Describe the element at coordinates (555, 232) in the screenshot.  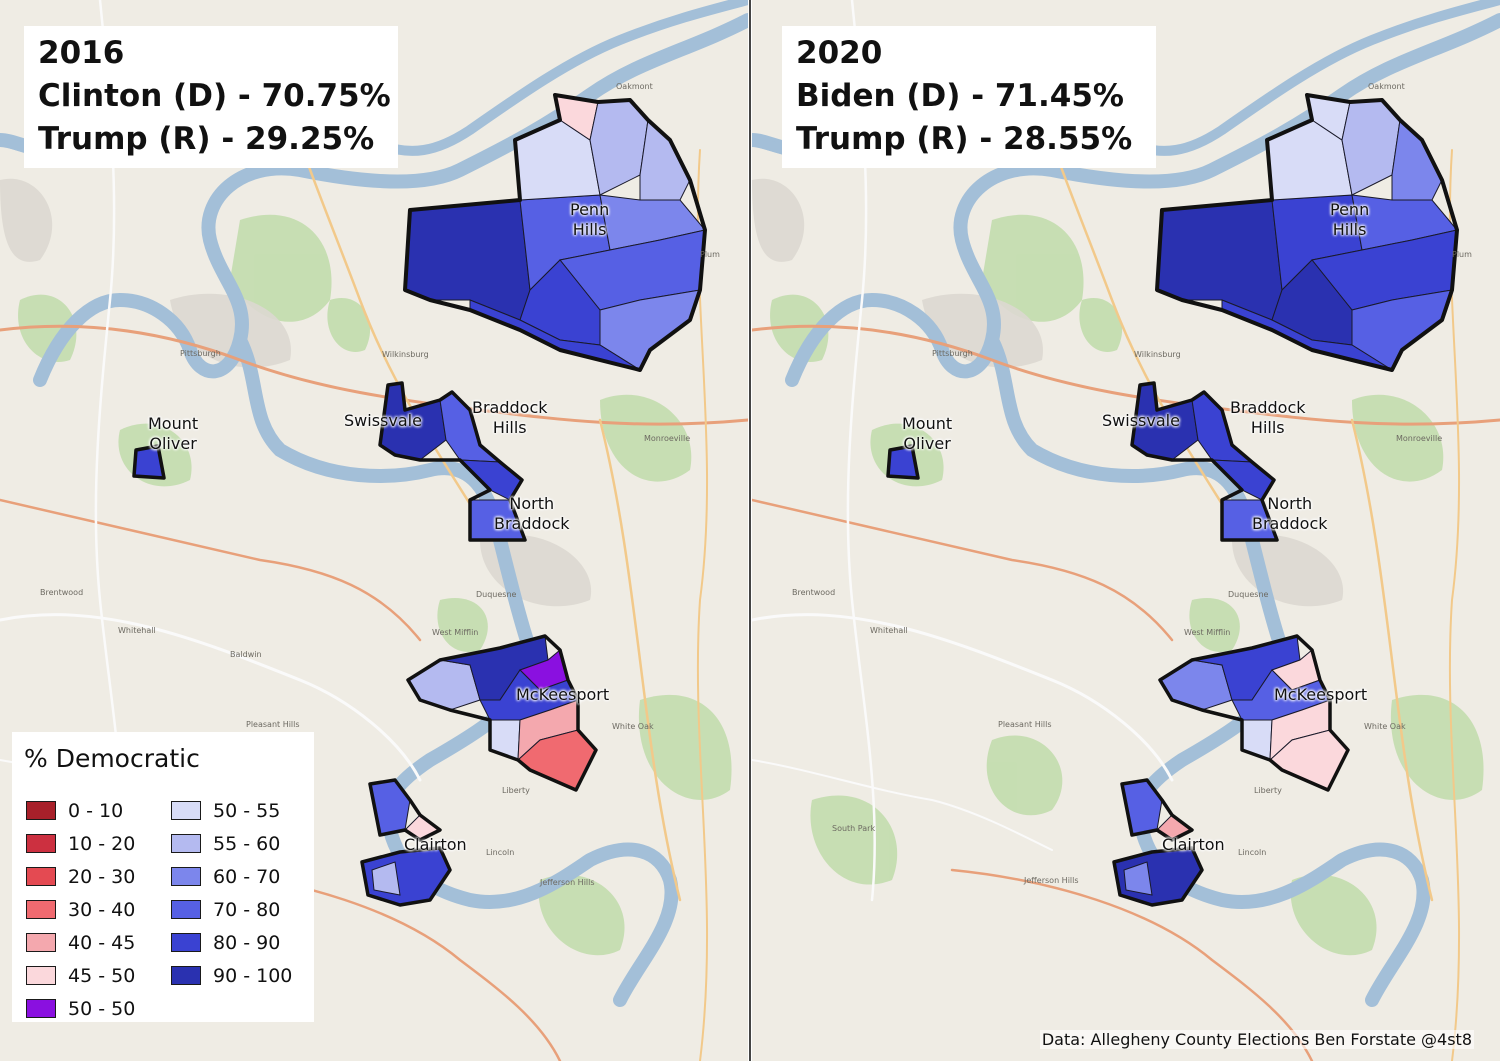
I see `municipality-penn-hills` at that location.